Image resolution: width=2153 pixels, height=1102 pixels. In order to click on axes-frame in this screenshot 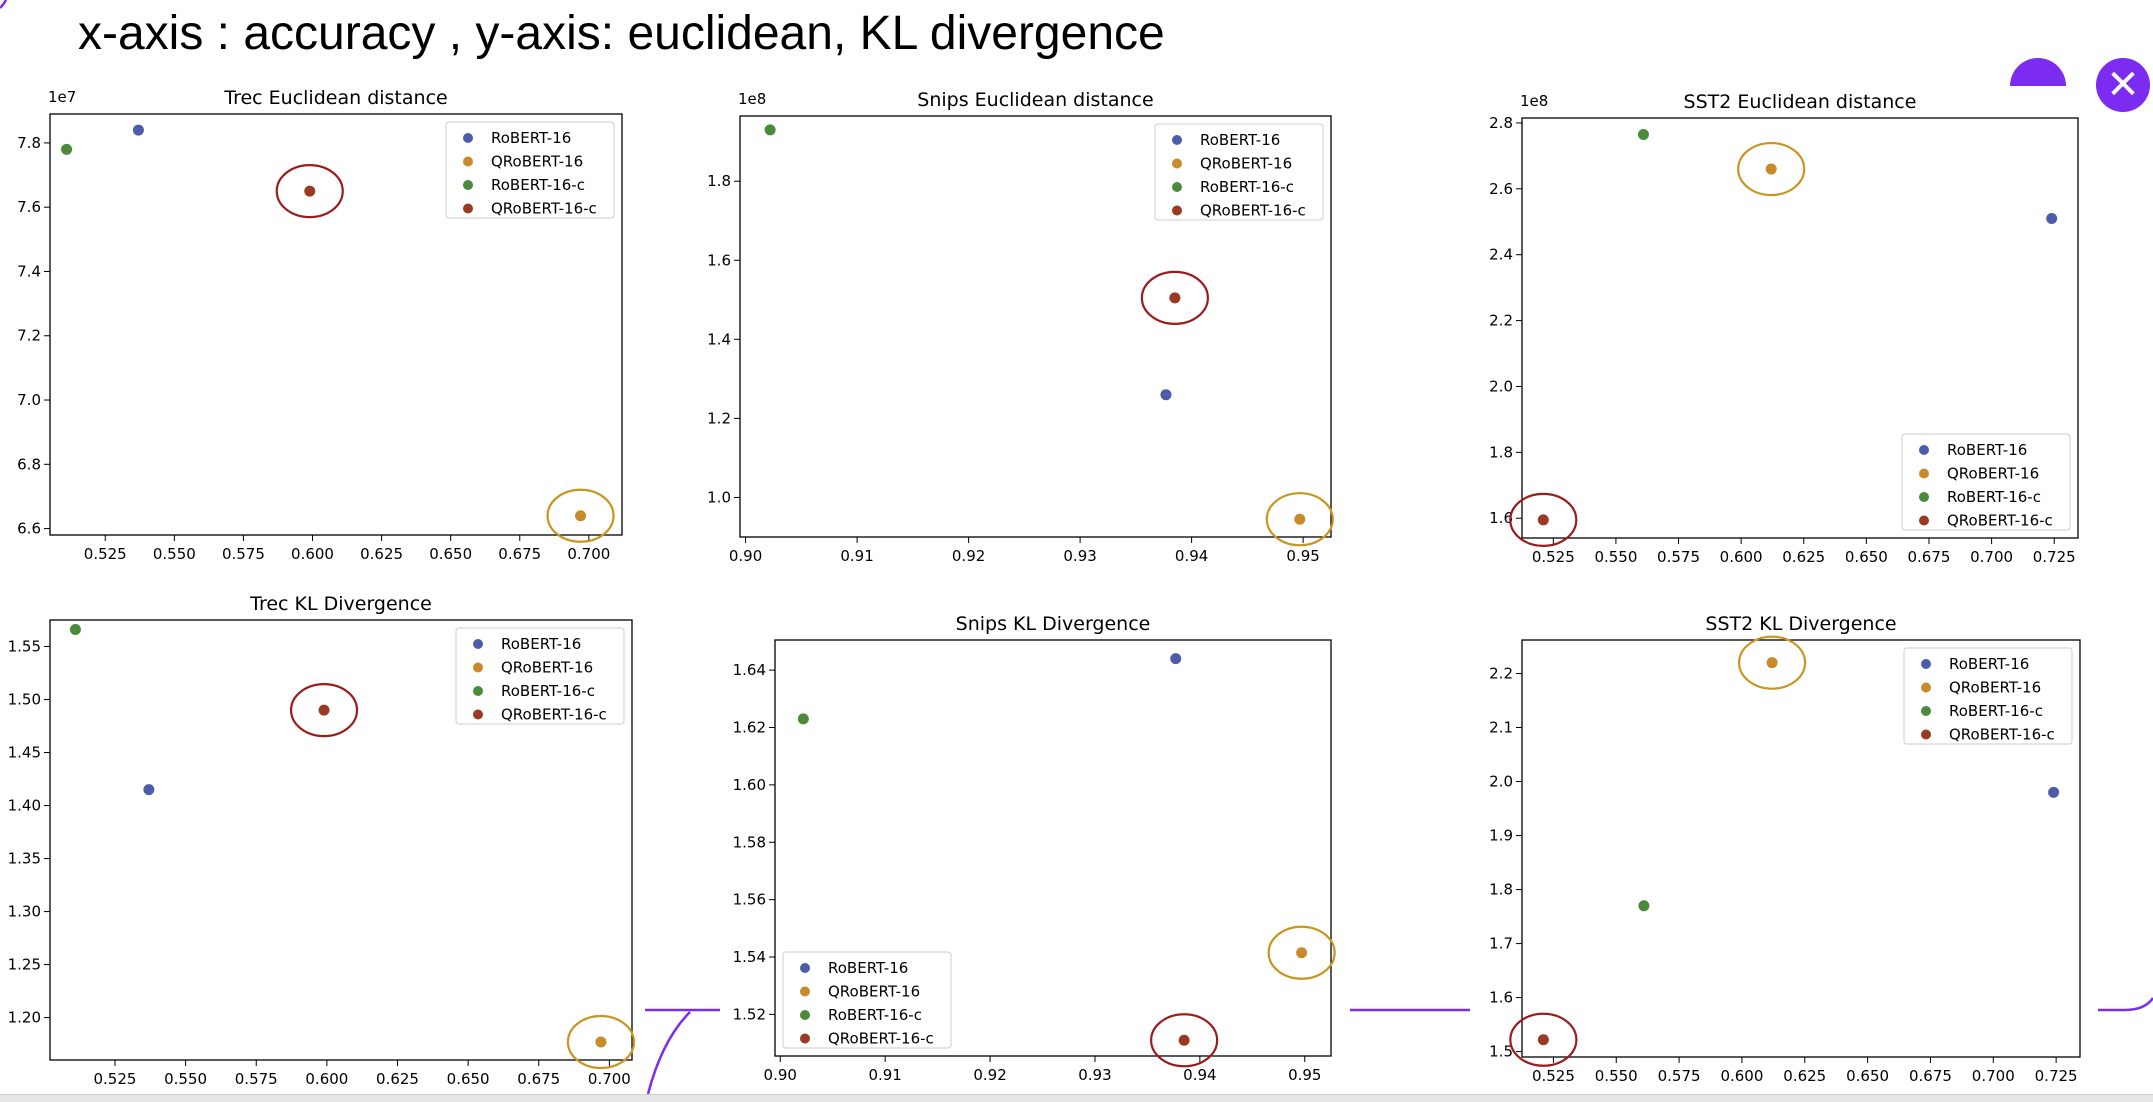, I will do `click(1035, 326)`.